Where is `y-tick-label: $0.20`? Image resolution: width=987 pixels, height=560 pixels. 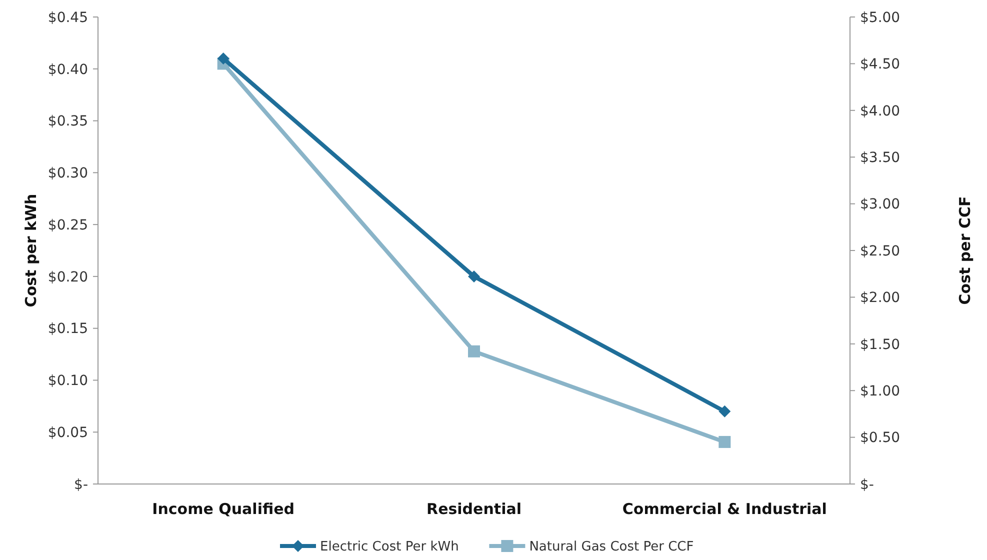
y-tick-label: $0.20 is located at coordinates (68, 277).